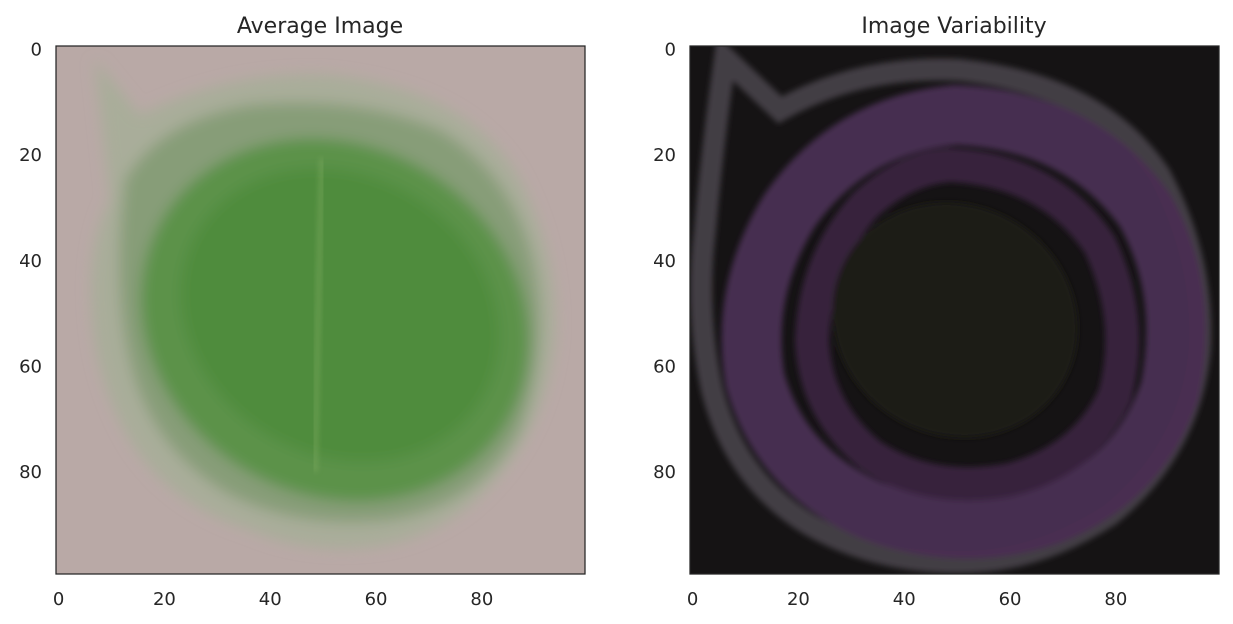 This screenshot has height=624, width=1233. I want to click on panel-title: Image Variability, so click(953, 26).